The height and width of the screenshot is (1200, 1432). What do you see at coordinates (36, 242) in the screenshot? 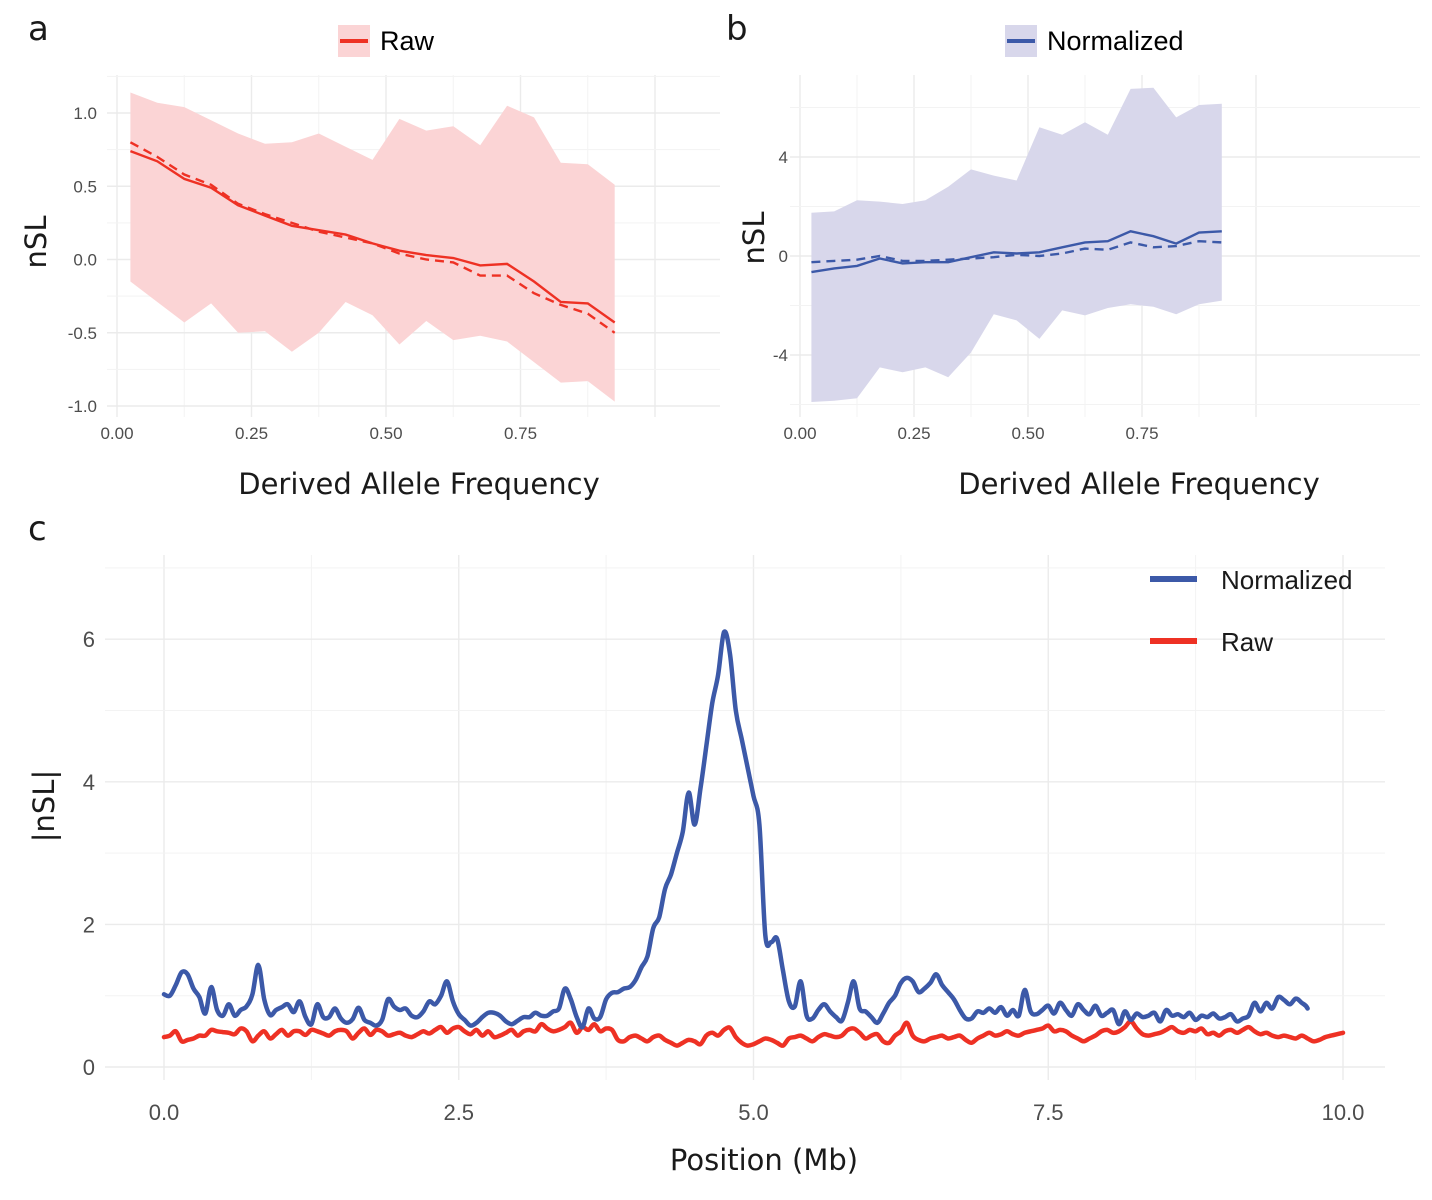
I see `panel-a-y-axis-title: nSL` at bounding box center [36, 242].